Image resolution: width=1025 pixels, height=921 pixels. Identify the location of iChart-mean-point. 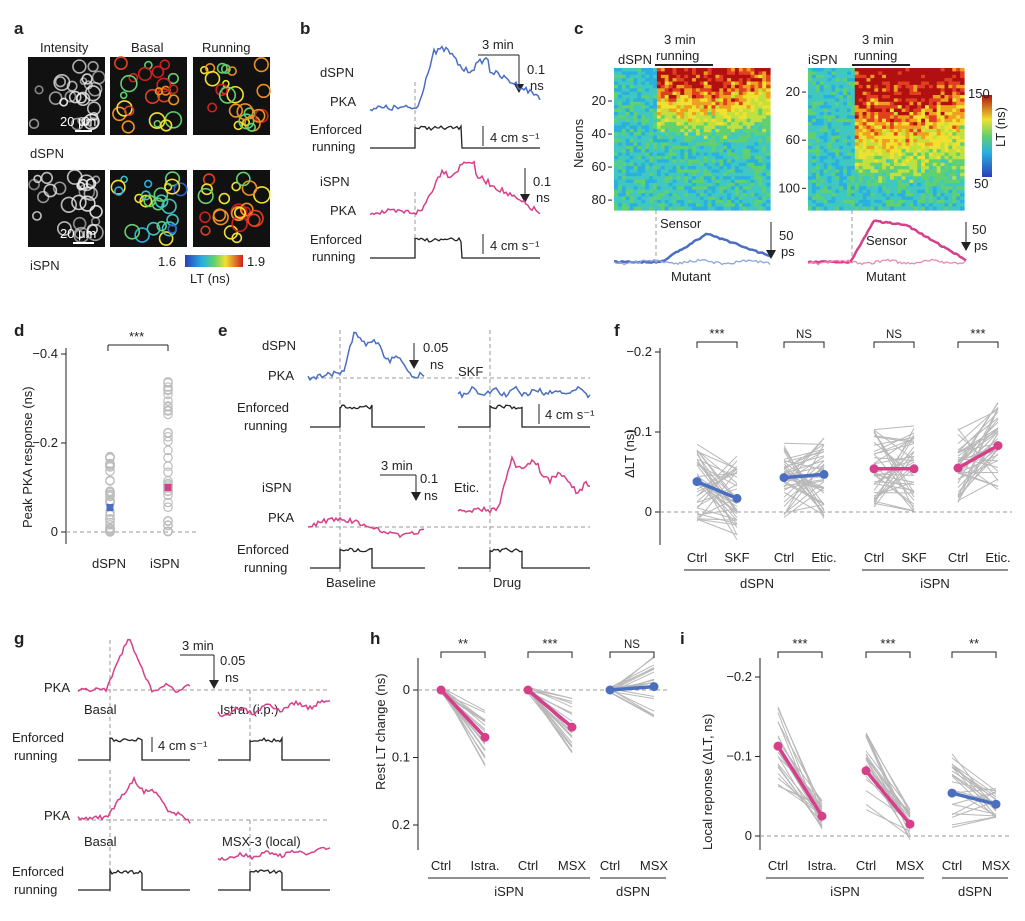
(910, 824).